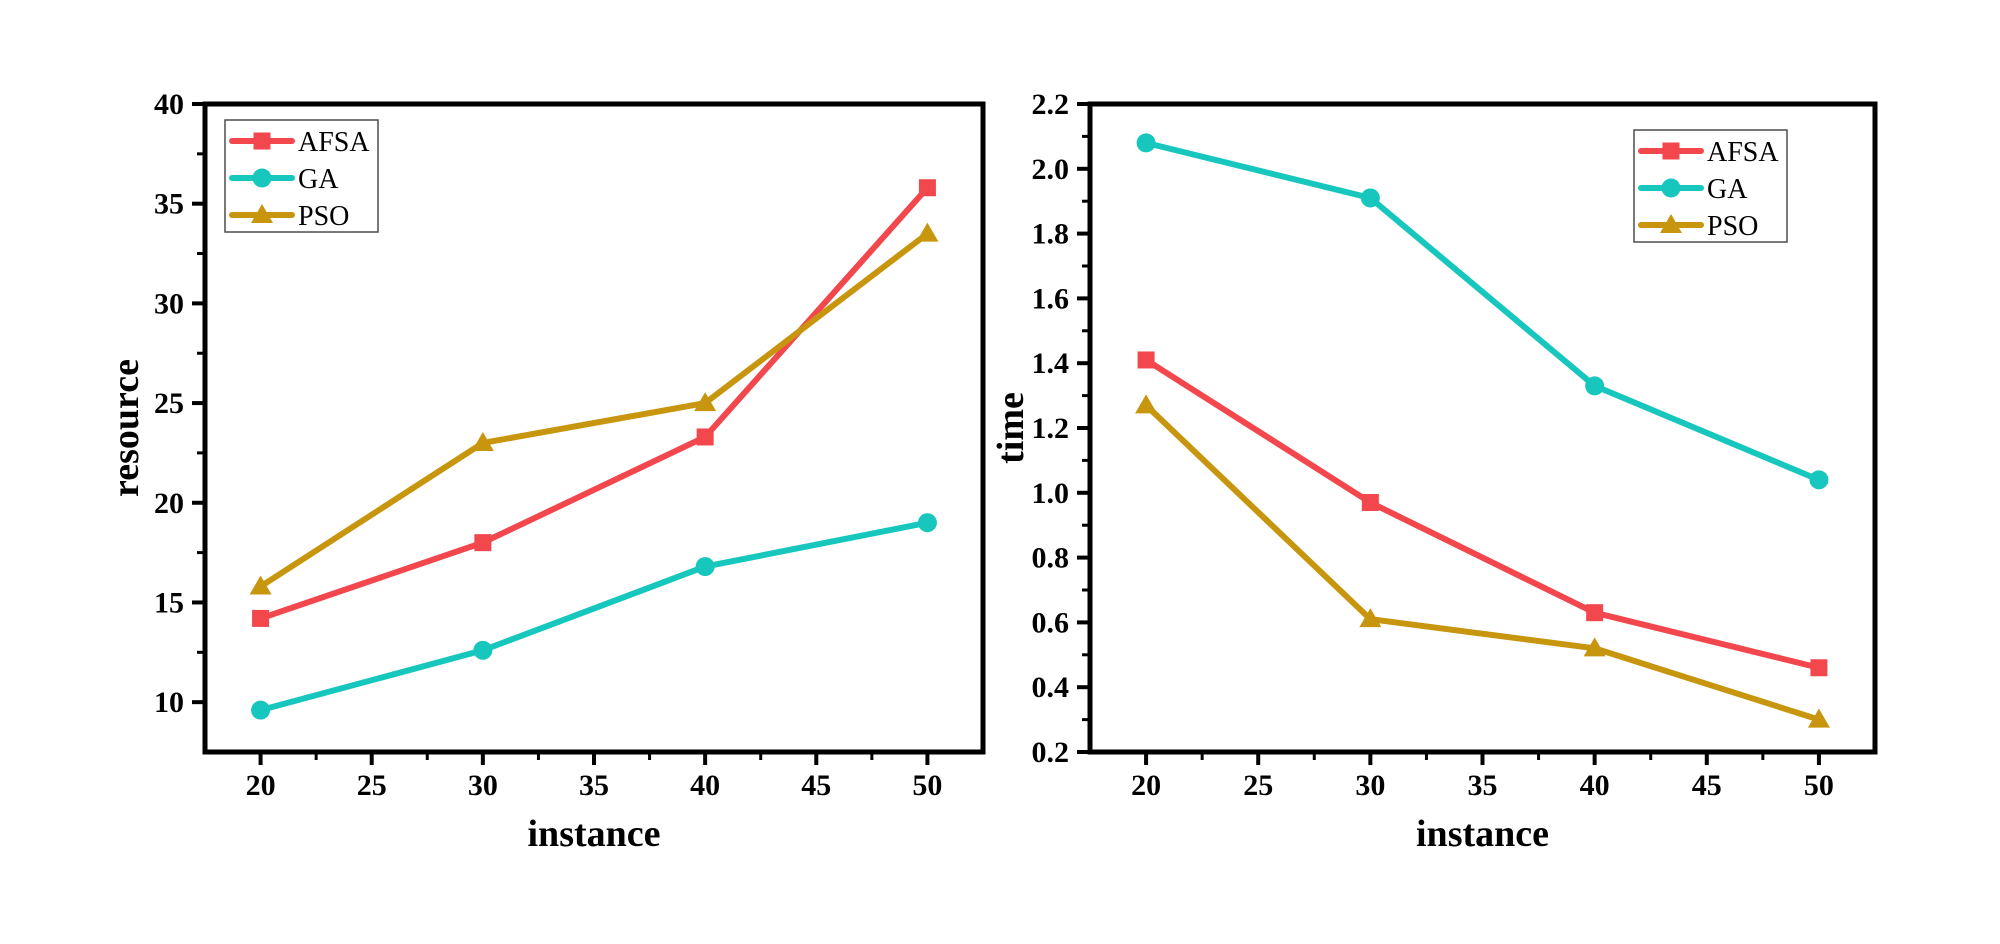  What do you see at coordinates (1482, 513) in the screenshot?
I see `series-line-afsa` at bounding box center [1482, 513].